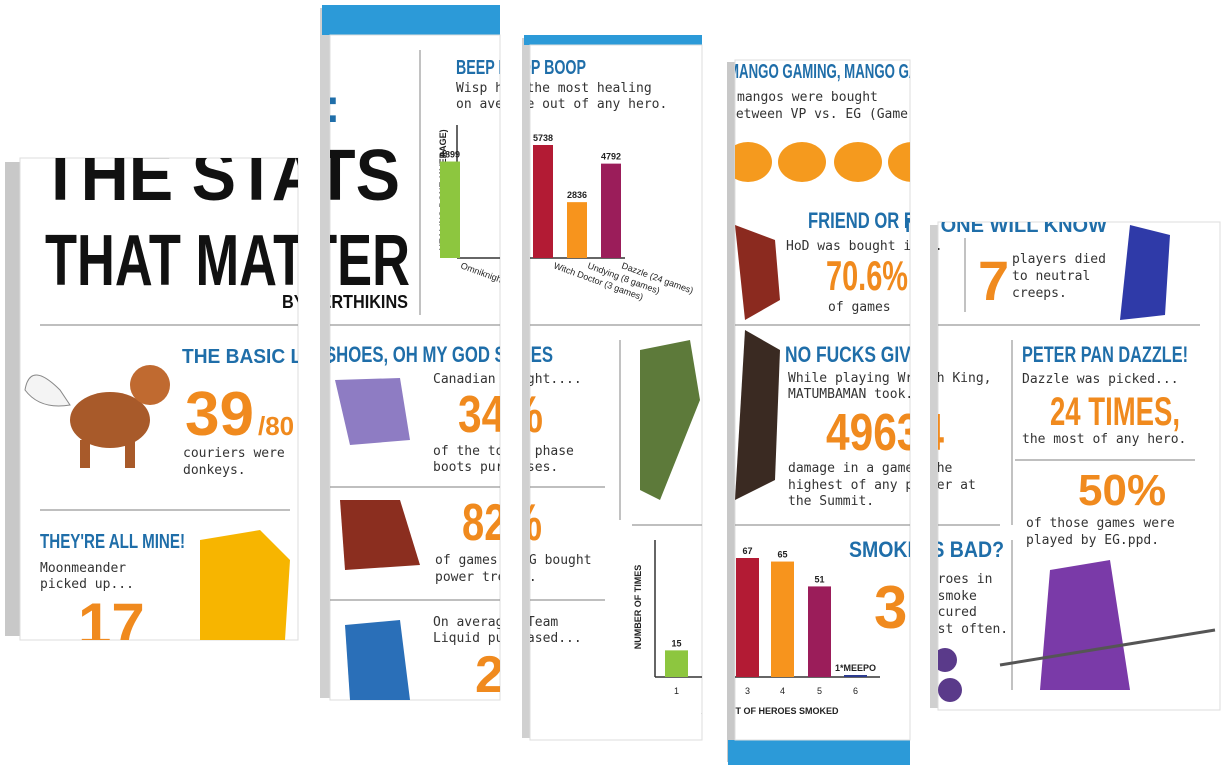 This screenshot has width=1221, height=768. I want to click on axis-label: NUMBER OF TIMES, so click(638, 607).